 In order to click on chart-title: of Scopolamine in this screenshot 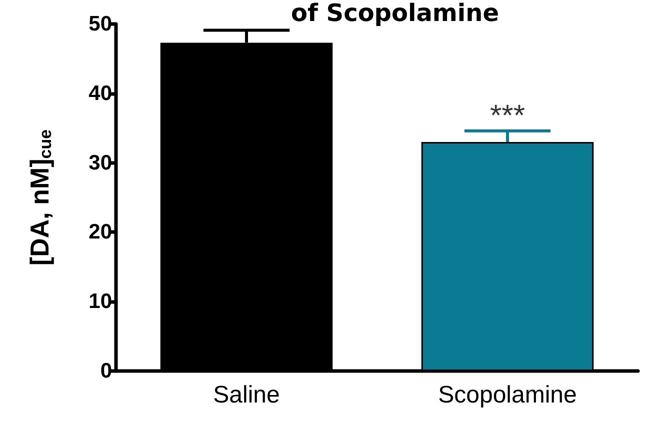, I will do `click(395, 13)`.